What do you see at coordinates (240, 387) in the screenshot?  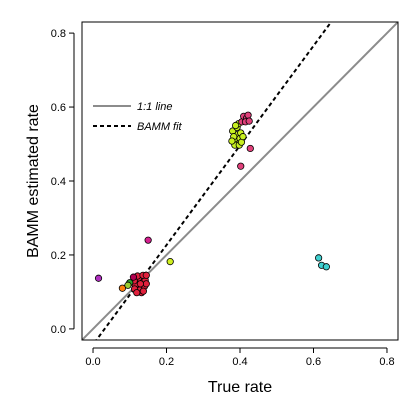 I see `x-axis-label: True rate` at bounding box center [240, 387].